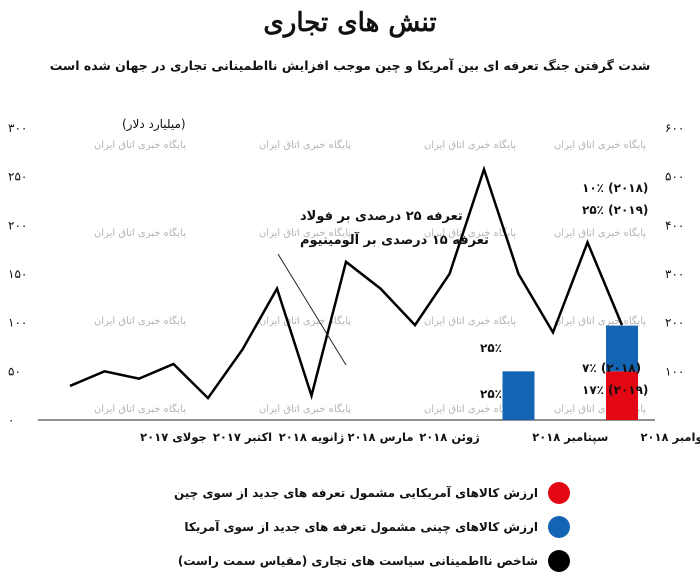 The width and height of the screenshot is (700, 586). I want to click on annotation-aluminum: تعرفه ۱۵ درصدی بر آلومینیوم, so click(394, 239).